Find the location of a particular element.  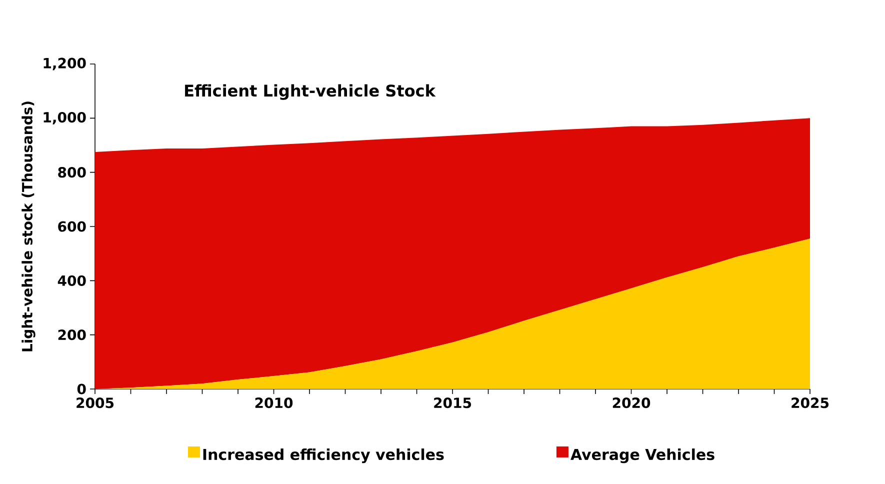

y-tick-label: 800 is located at coordinates (72, 172).